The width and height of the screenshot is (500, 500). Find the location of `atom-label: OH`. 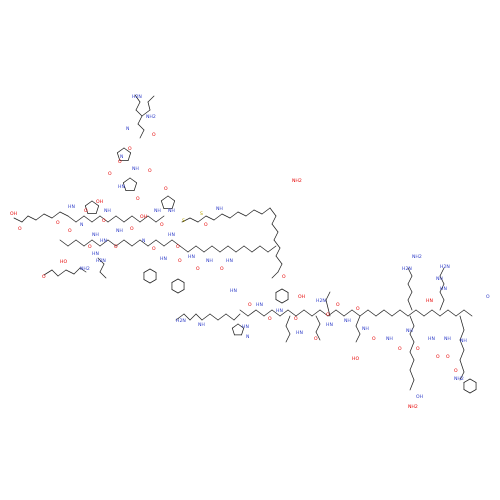

atom-label: OH is located at coordinates (99, 202).